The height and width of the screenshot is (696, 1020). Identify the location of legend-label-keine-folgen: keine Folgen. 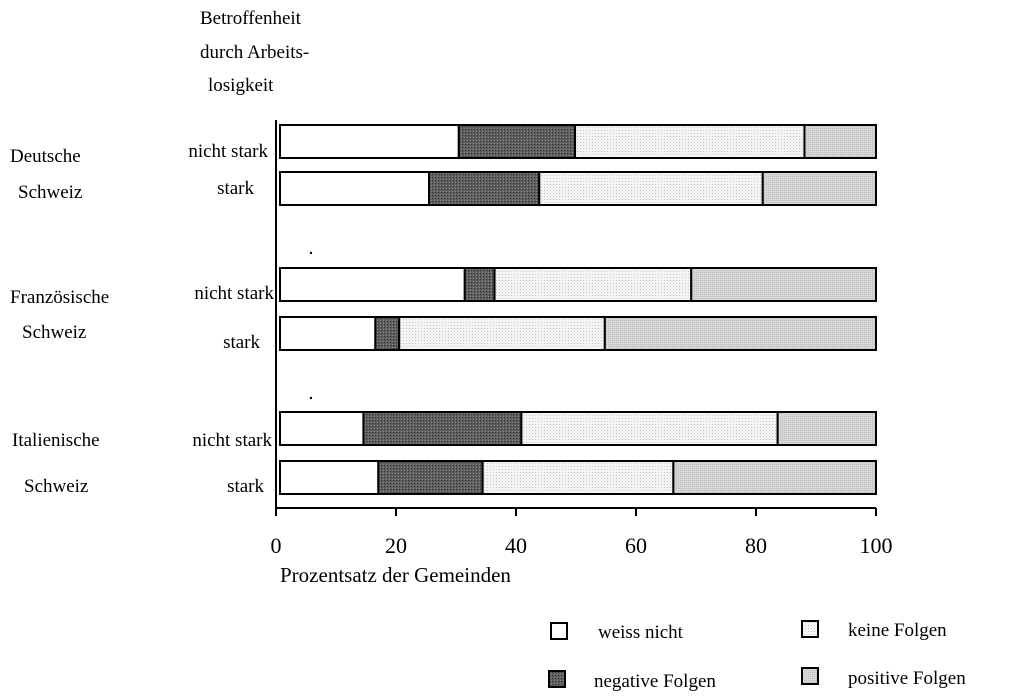
(897, 630).